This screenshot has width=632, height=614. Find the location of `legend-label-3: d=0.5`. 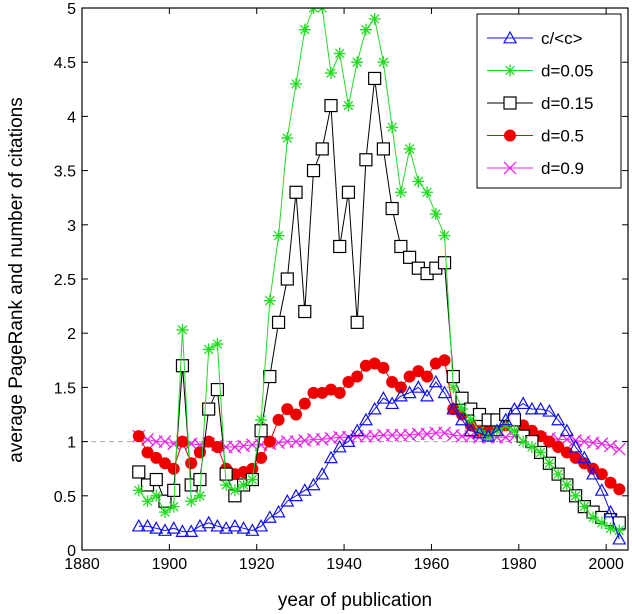

legend-label-3: d=0.5 is located at coordinates (562, 136).